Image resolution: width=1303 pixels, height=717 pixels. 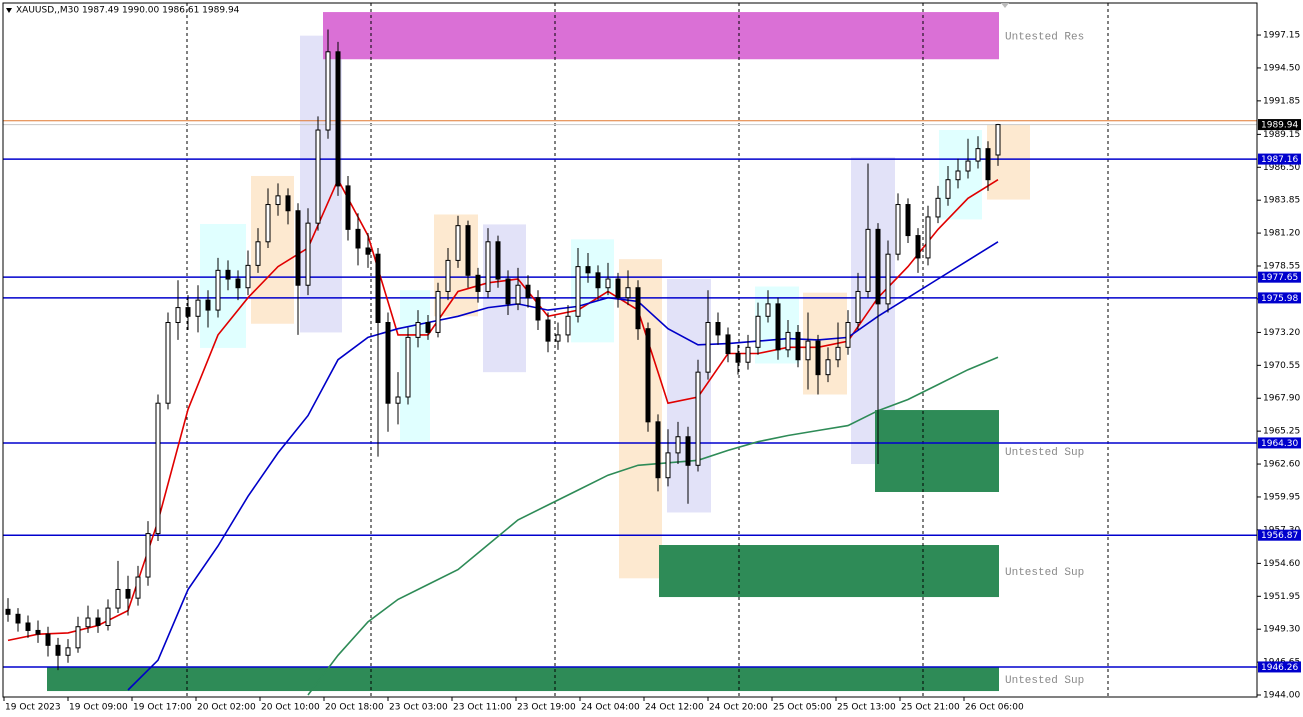 What do you see at coordinates (1281, 333) in the screenshot?
I see `y-tick-label: 1973.20` at bounding box center [1281, 333].